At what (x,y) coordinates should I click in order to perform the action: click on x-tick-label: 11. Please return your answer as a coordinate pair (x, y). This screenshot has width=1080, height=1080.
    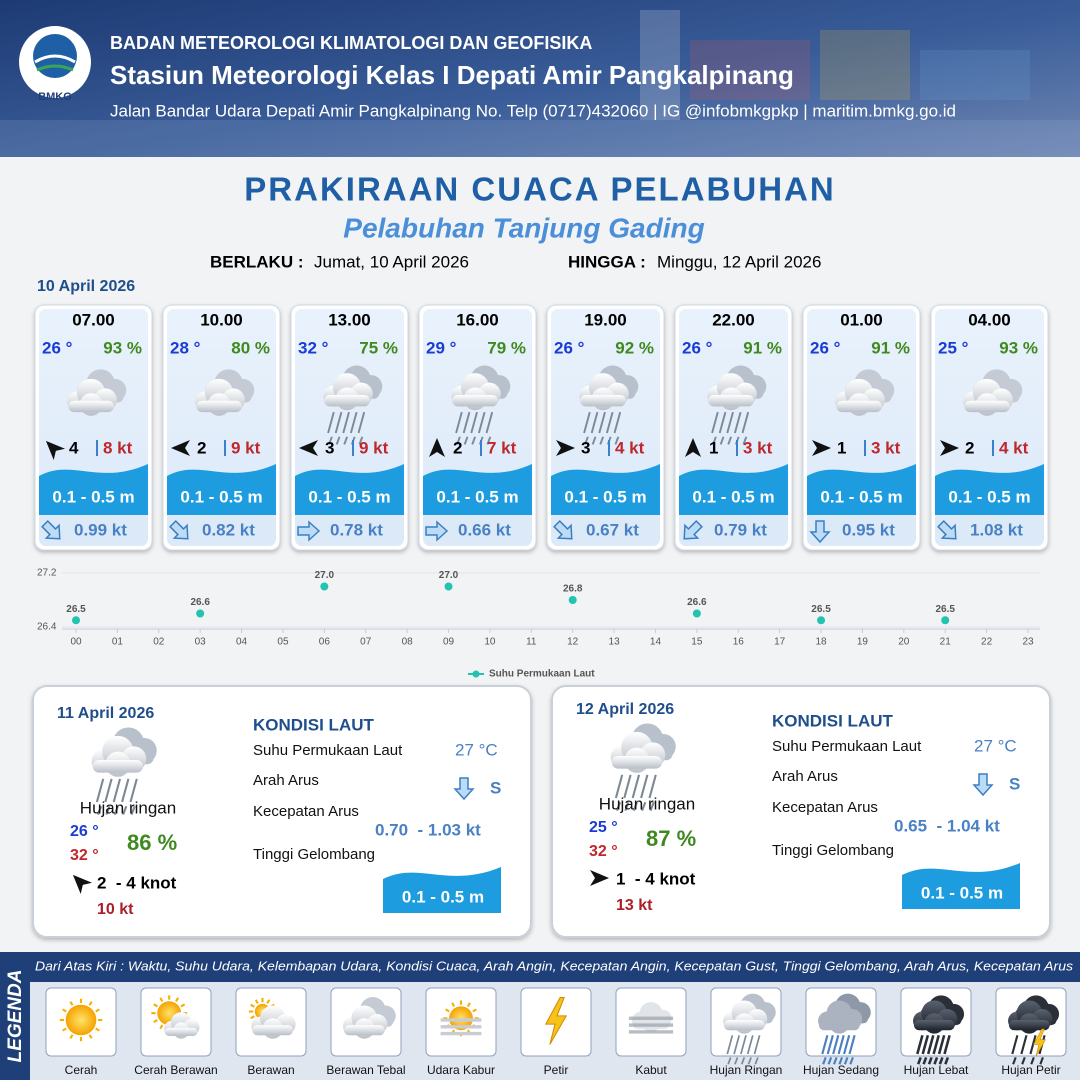
    Looking at the image, I should click on (531, 642).